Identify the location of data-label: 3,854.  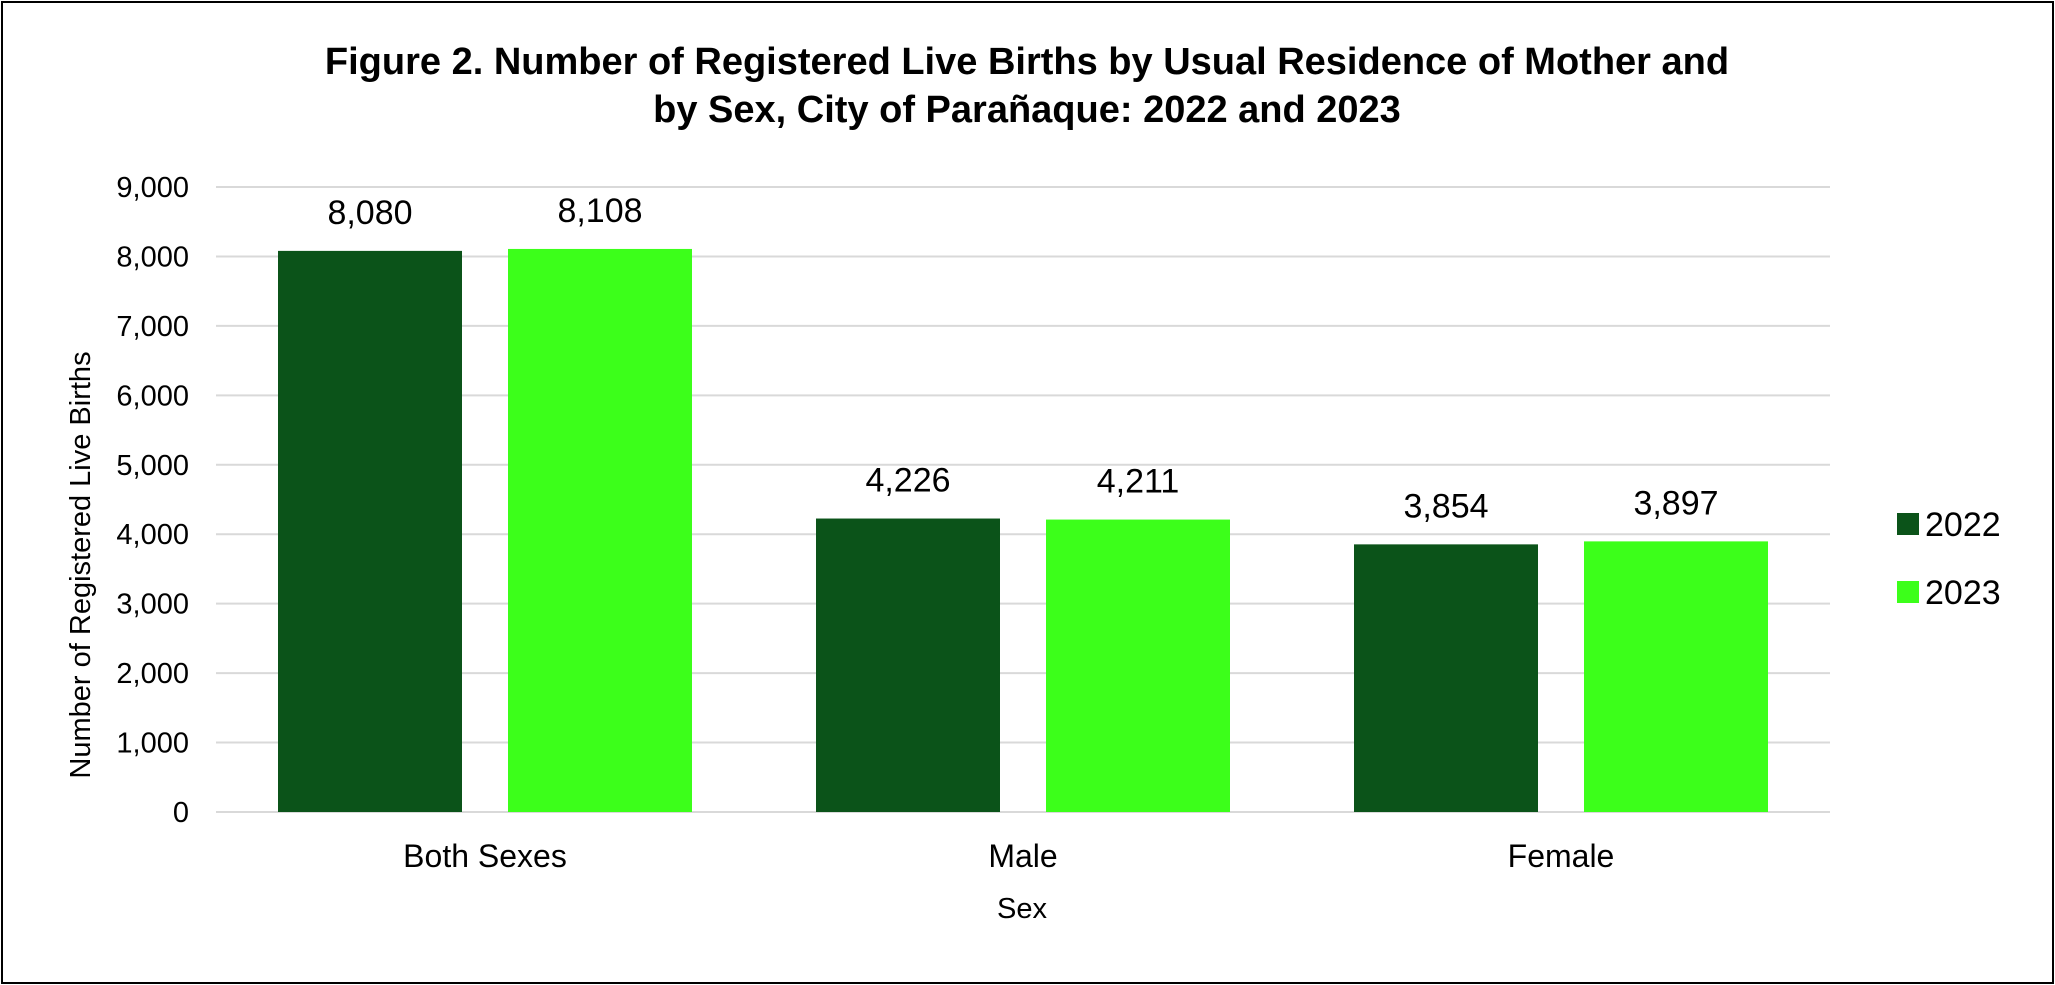
(1445, 506).